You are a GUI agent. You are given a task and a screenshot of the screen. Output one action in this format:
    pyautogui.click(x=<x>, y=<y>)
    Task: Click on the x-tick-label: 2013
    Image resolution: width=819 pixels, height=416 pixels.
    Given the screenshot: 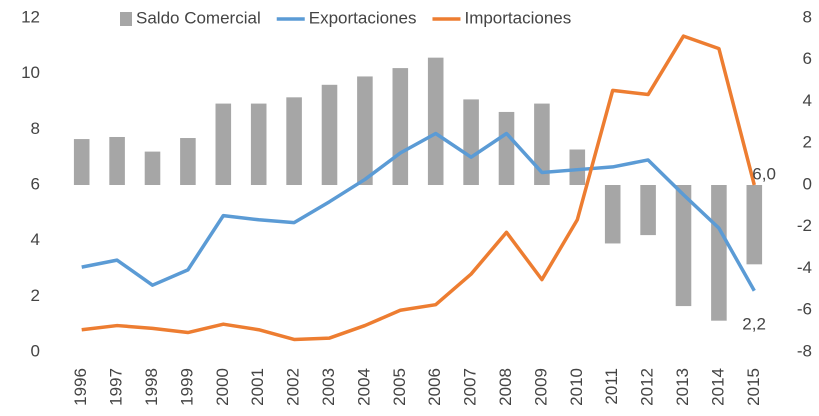 What is the action you would take?
    pyautogui.click(x=682, y=387)
    